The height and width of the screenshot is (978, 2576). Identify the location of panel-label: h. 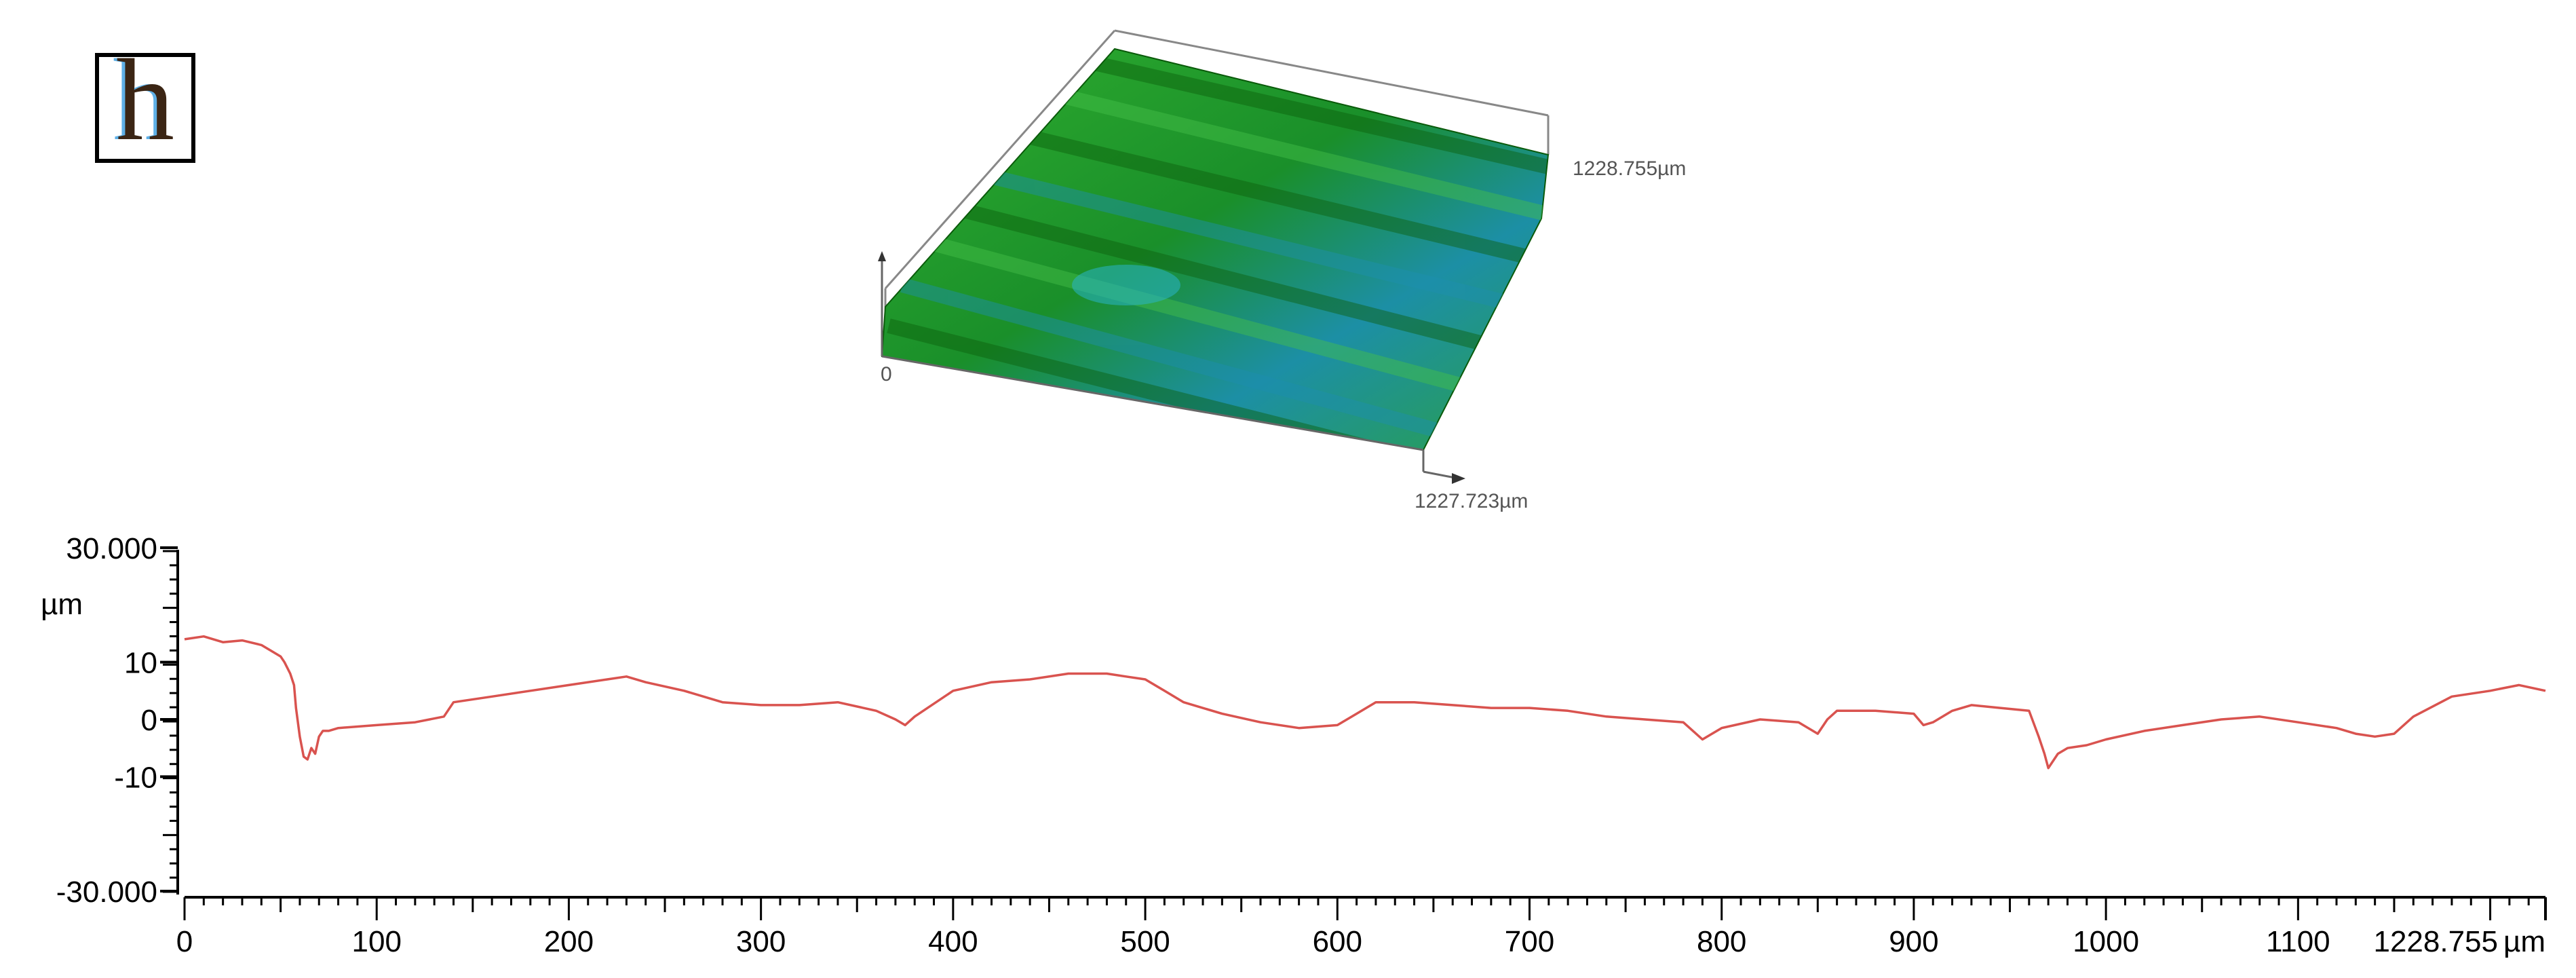
(145, 102).